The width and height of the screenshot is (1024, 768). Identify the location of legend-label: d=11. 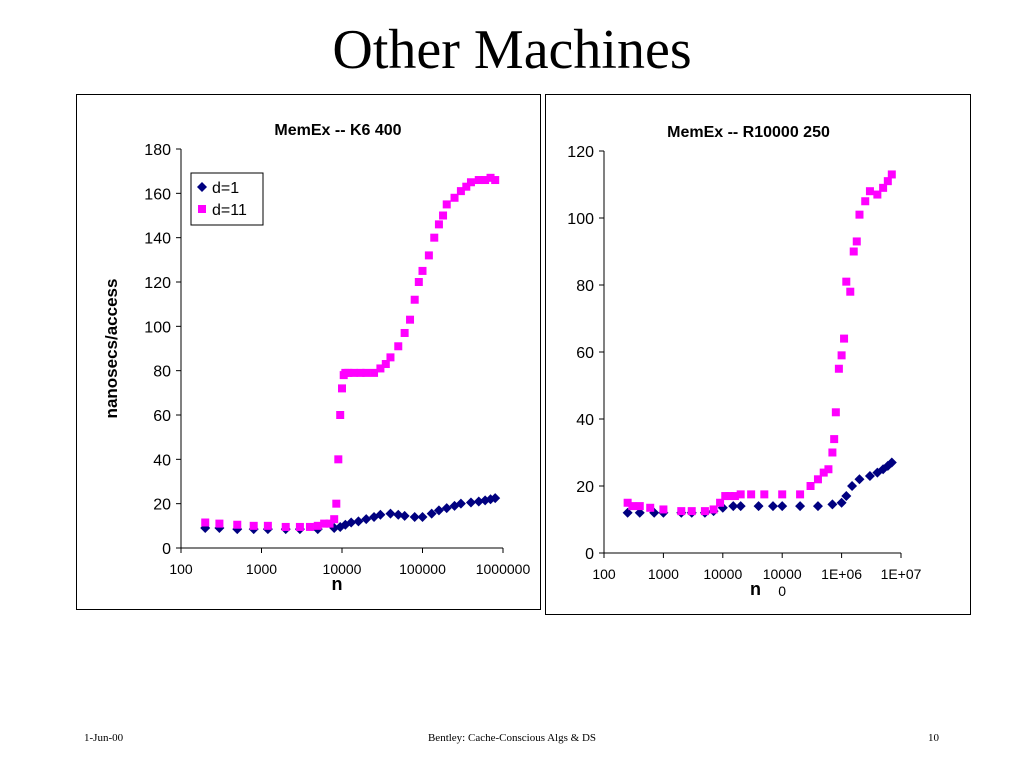
(229, 210).